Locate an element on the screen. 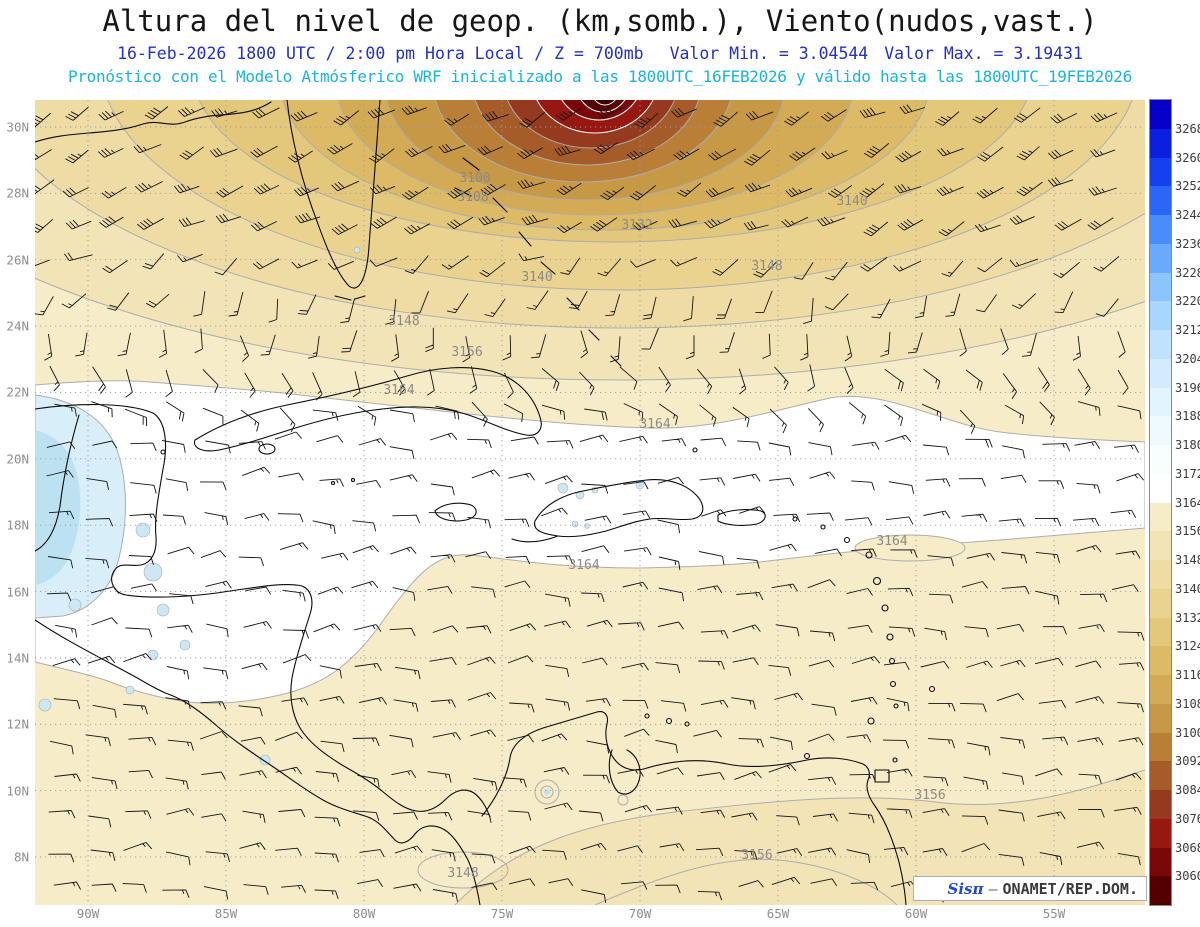  org-name: ONAMET/REP.DOM. is located at coordinates (1070, 888).